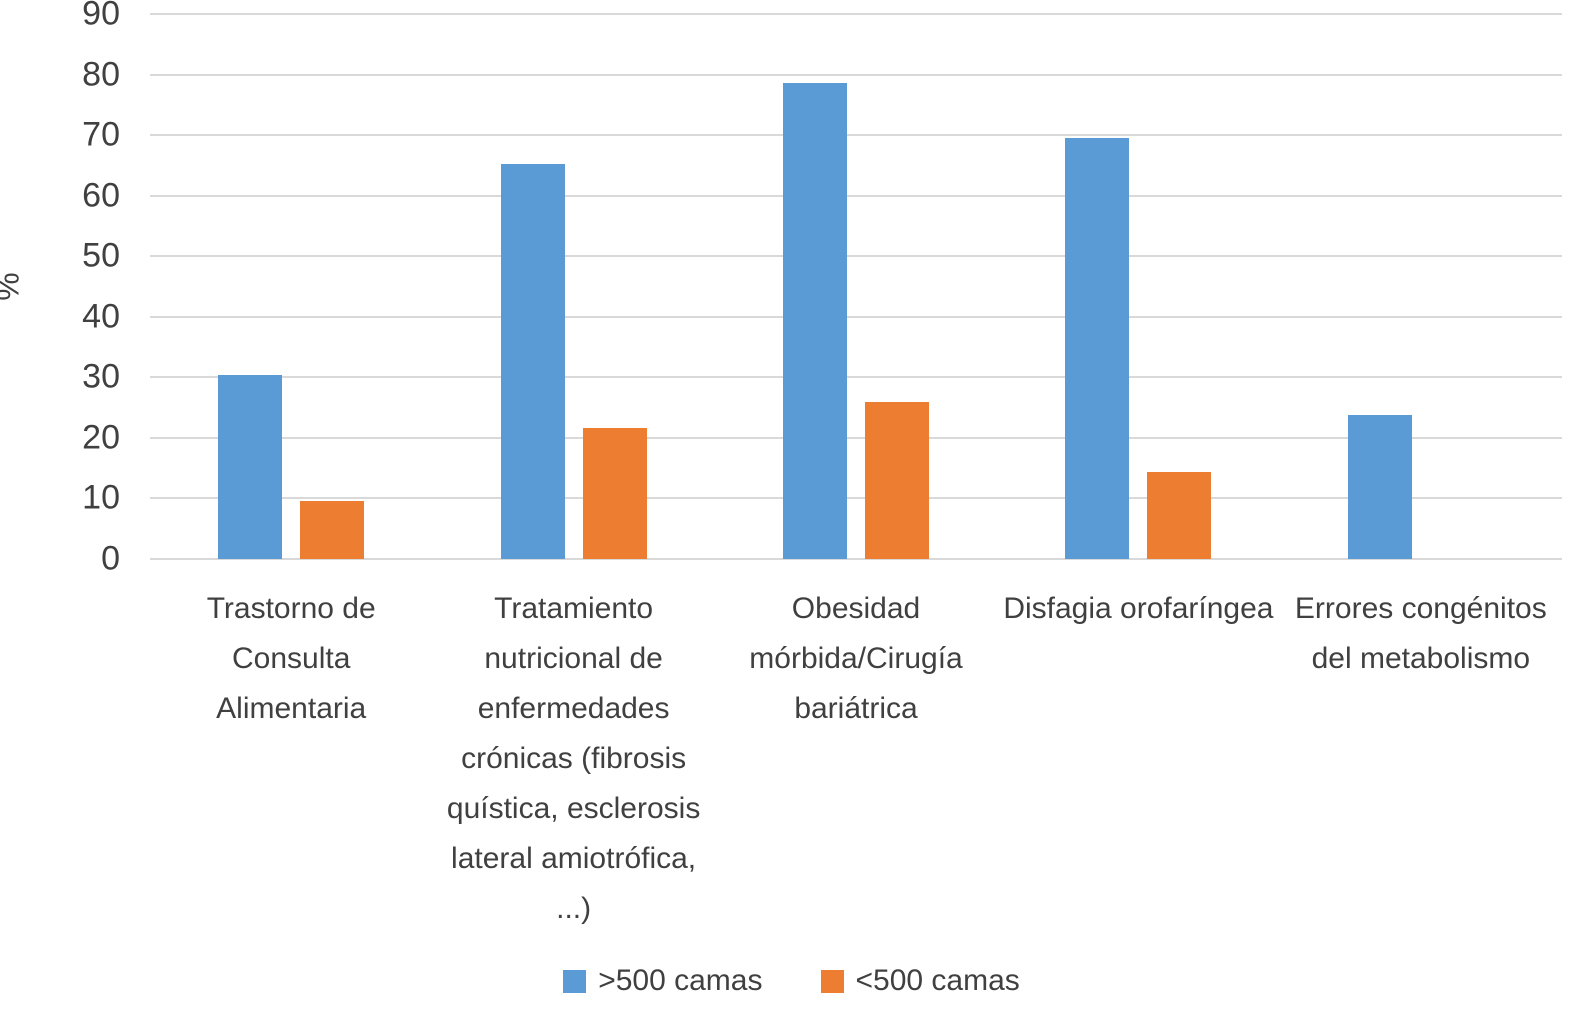 The image size is (1583, 1014). I want to click on y-axis-title: %, so click(13, 286).